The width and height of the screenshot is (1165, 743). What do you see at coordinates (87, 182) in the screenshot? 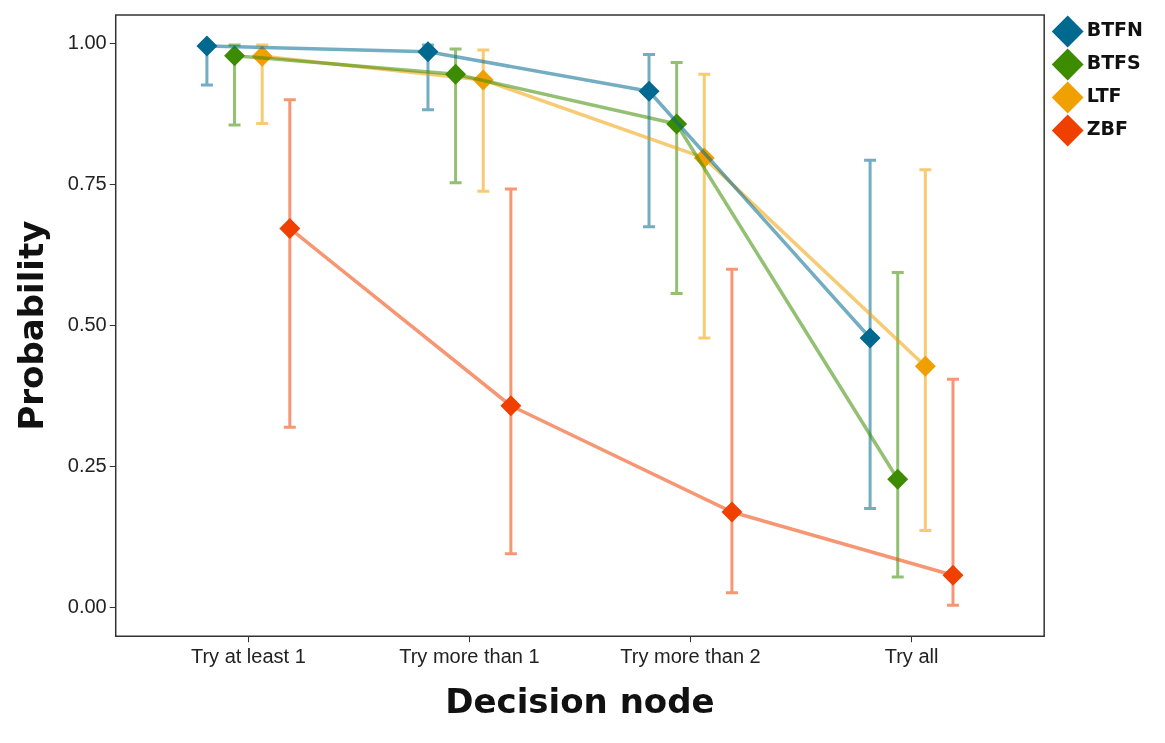
I see `y-tick-label: 0.75` at bounding box center [87, 182].